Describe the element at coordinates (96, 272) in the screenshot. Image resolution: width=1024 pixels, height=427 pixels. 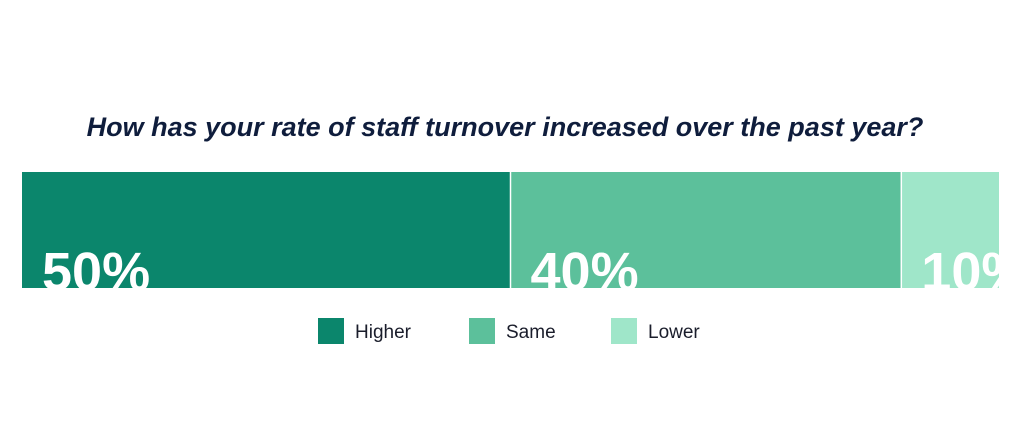
I see `data-label-higher: 50%` at that location.